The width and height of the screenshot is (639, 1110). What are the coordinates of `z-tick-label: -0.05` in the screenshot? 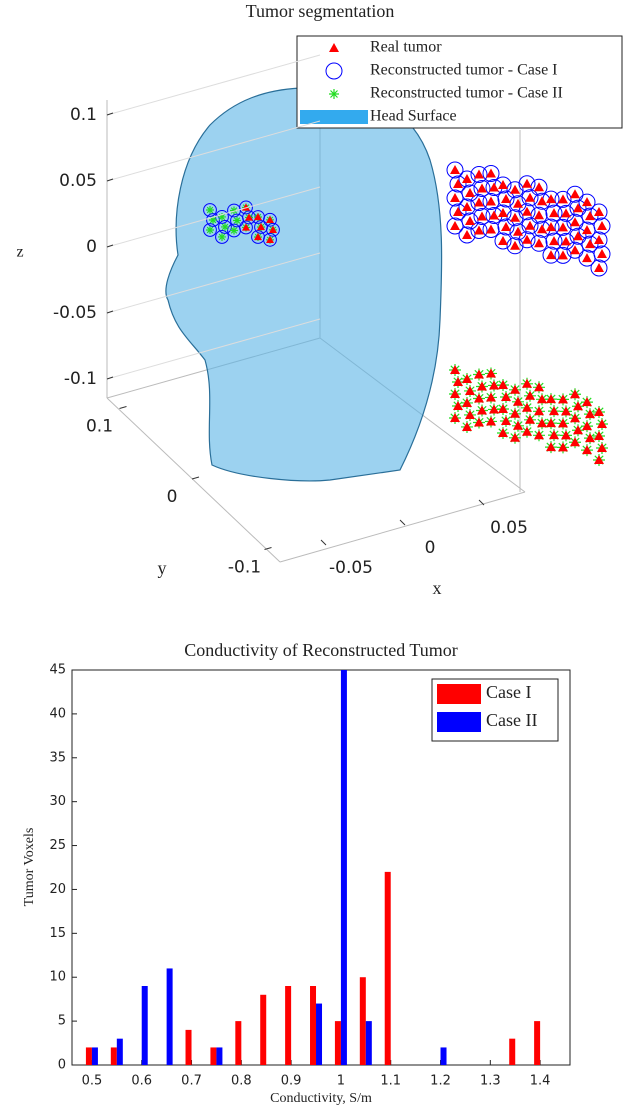 It's located at (75, 313).